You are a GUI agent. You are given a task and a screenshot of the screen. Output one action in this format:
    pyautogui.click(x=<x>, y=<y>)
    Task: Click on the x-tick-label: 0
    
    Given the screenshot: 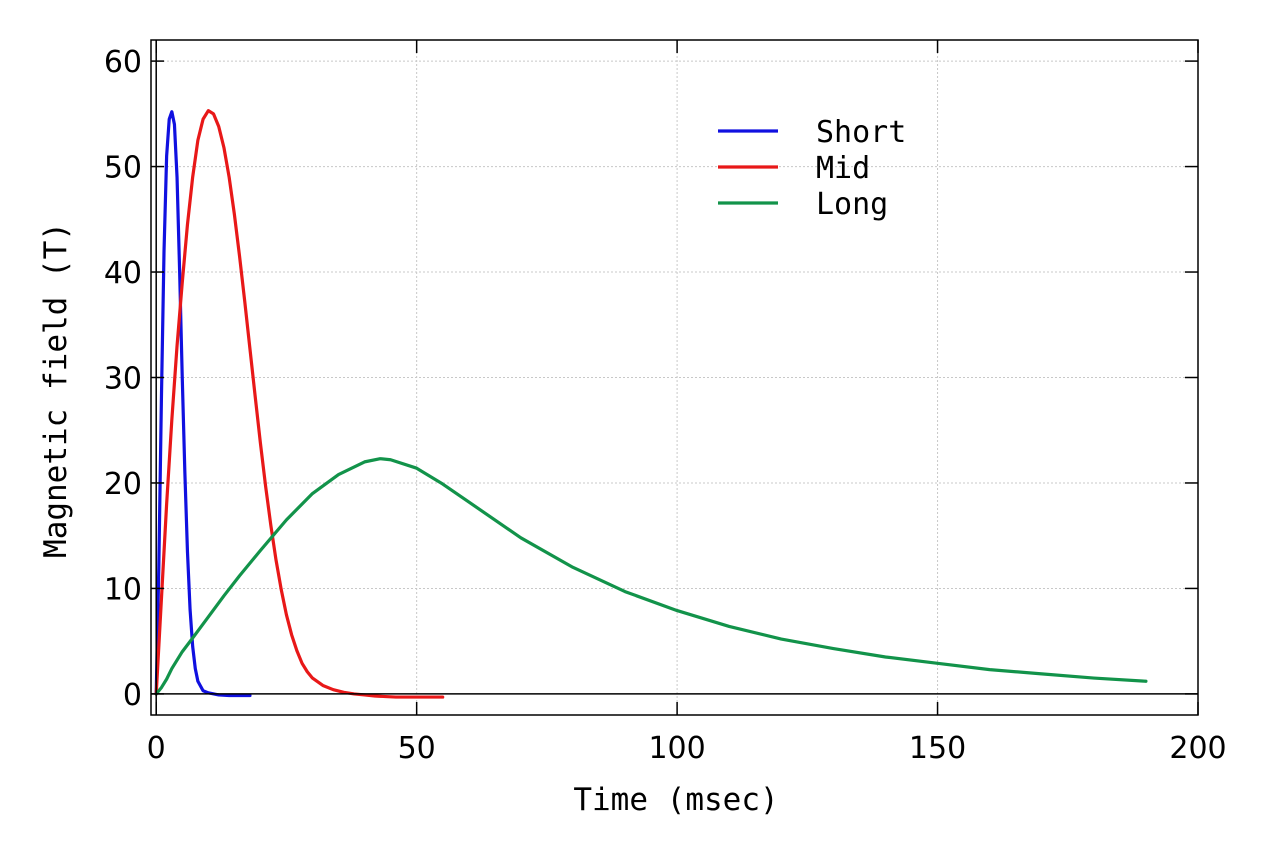 What is the action you would take?
    pyautogui.click(x=156, y=748)
    